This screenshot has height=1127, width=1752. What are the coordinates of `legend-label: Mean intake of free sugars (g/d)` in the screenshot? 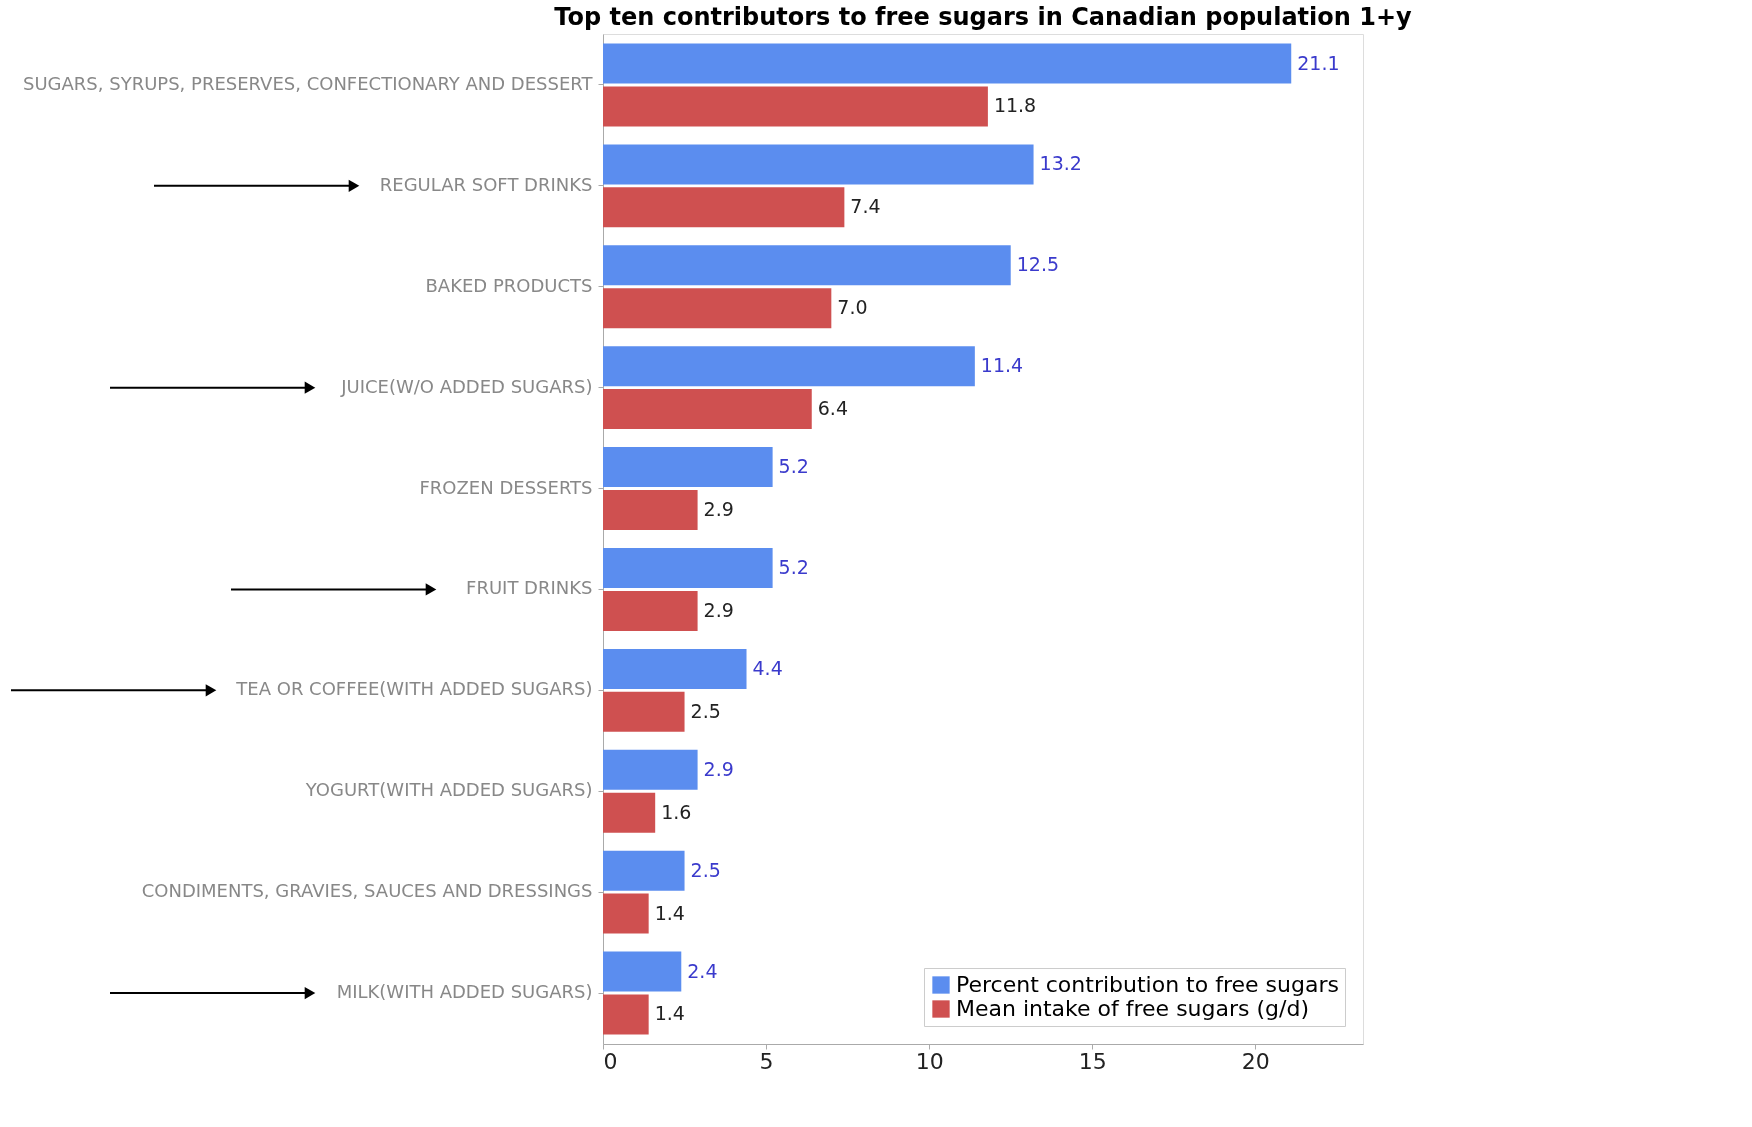 It's located at (1133, 1008).